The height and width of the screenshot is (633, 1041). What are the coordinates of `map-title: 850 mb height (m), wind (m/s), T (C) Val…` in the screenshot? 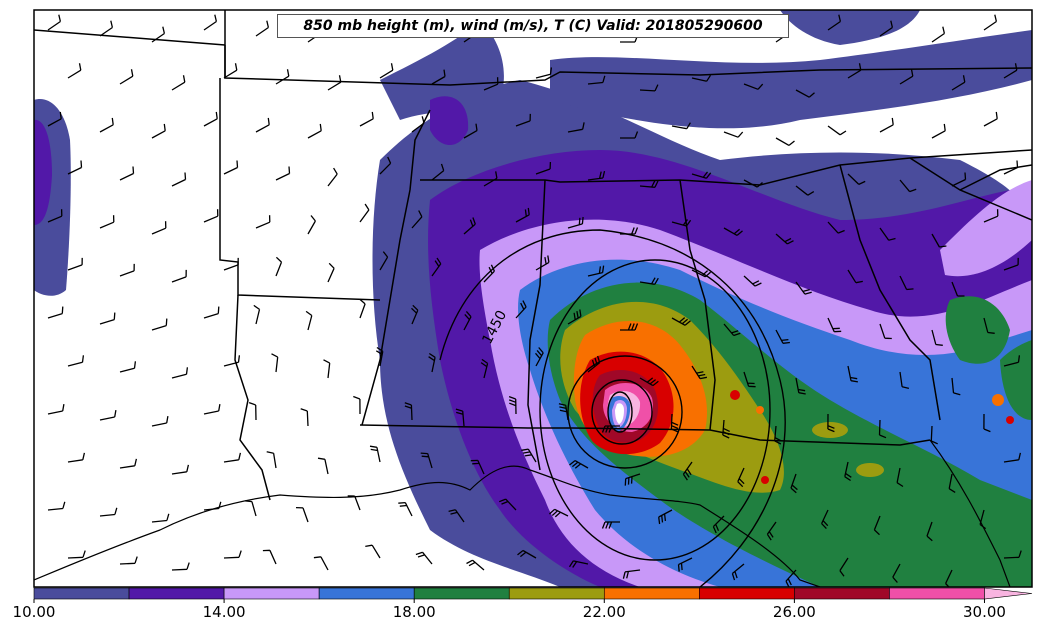 It's located at (533, 26).